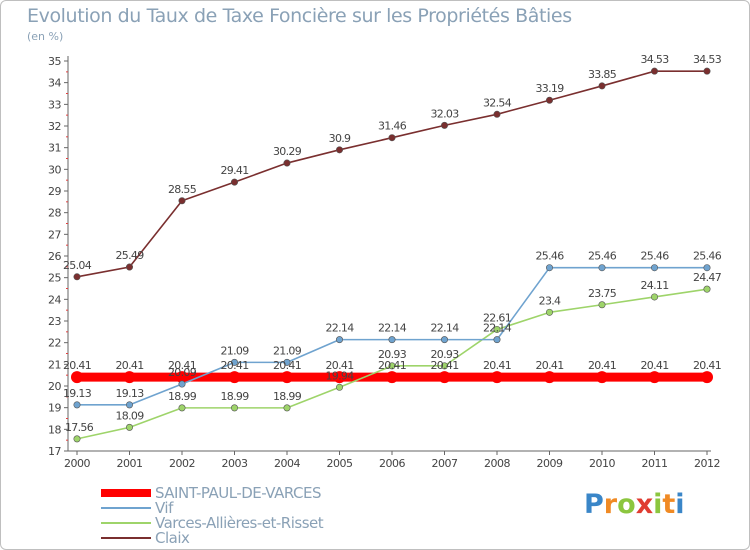 The height and width of the screenshot is (550, 750). Describe the element at coordinates (655, 463) in the screenshot. I see `x-tick-label: 2011` at that location.